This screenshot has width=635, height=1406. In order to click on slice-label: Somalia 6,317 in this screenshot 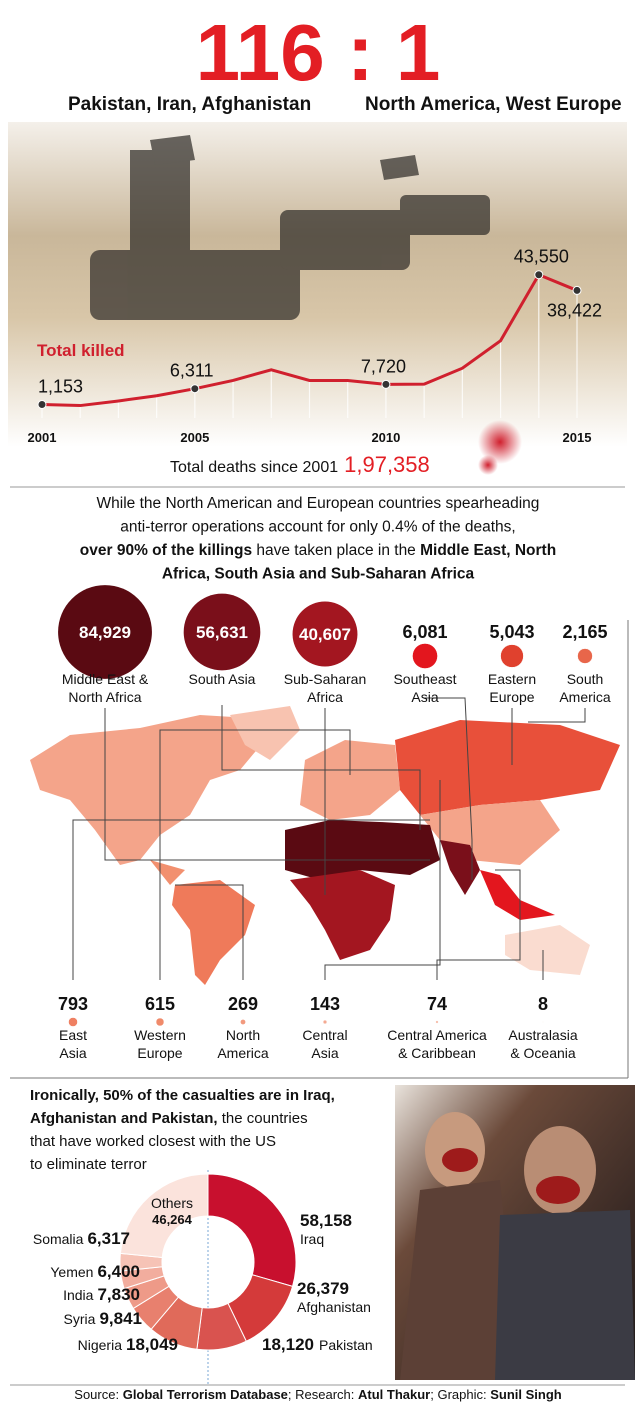, I will do `click(81, 1238)`.